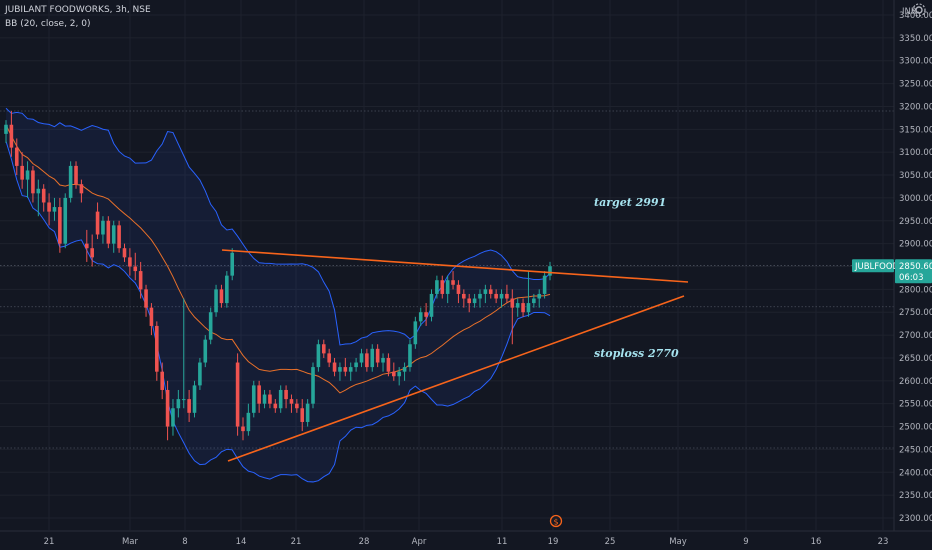  Describe the element at coordinates (919, 10) in the screenshot. I see `gear-icon` at that location.